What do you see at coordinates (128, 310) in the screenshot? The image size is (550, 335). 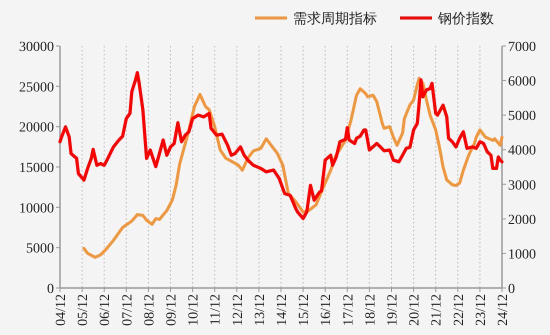 I see `x-tick-label: 07/12` at bounding box center [128, 310].